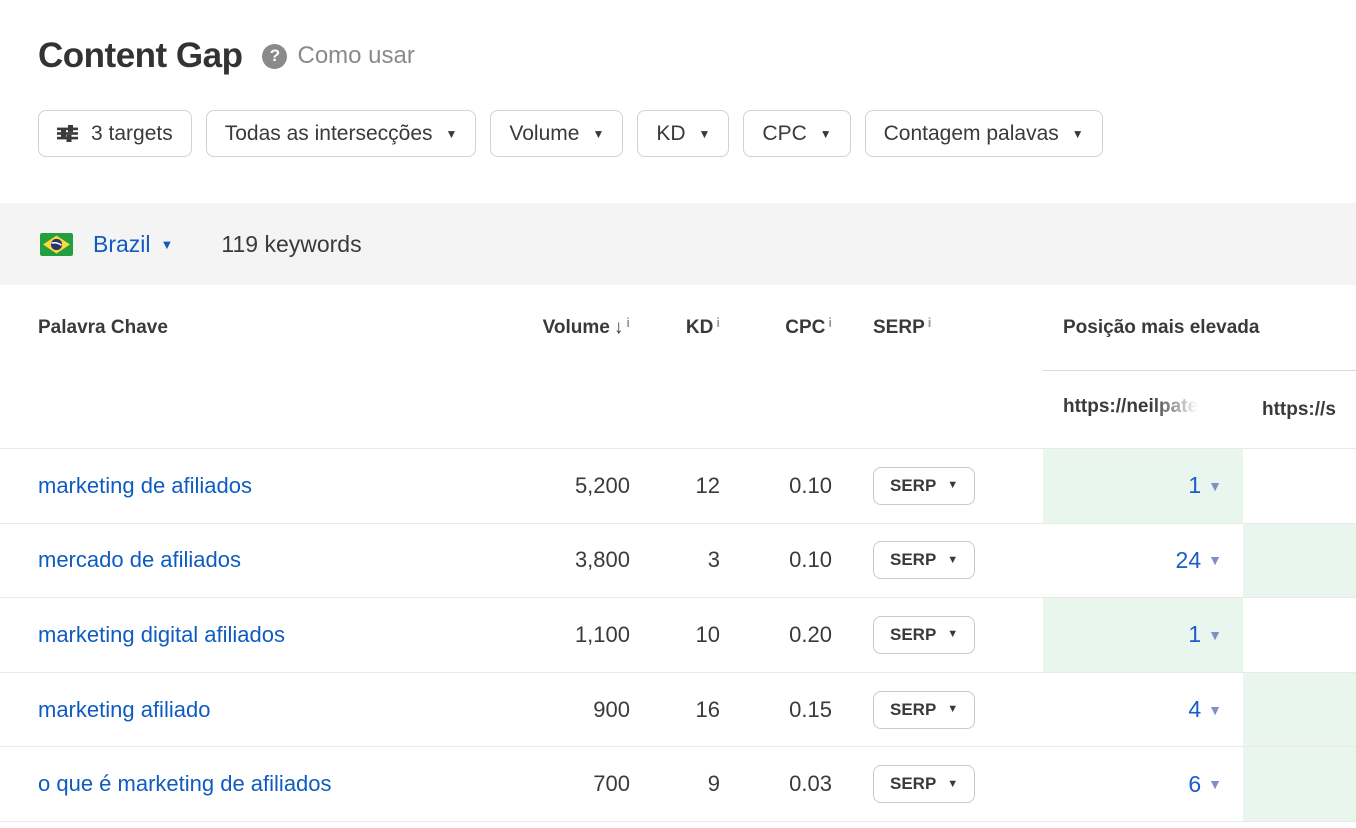  What do you see at coordinates (678, 39) in the screenshot?
I see `page-header: Content Gap ? Como usar` at bounding box center [678, 39].